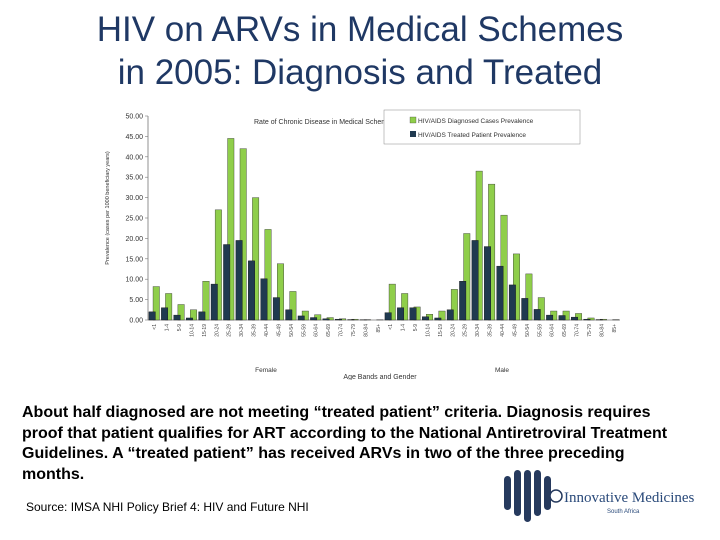 This screenshot has width=720, height=540. I want to click on y-tick-label: 50.00, so click(134, 117).